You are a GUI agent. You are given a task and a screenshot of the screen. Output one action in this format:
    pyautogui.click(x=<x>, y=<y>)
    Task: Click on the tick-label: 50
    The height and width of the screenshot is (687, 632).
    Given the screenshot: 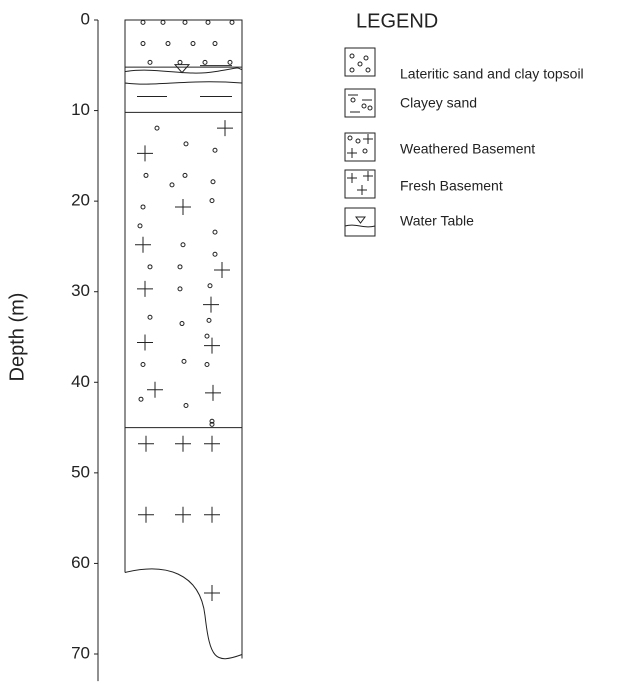 What is the action you would take?
    pyautogui.click(x=80, y=471)
    